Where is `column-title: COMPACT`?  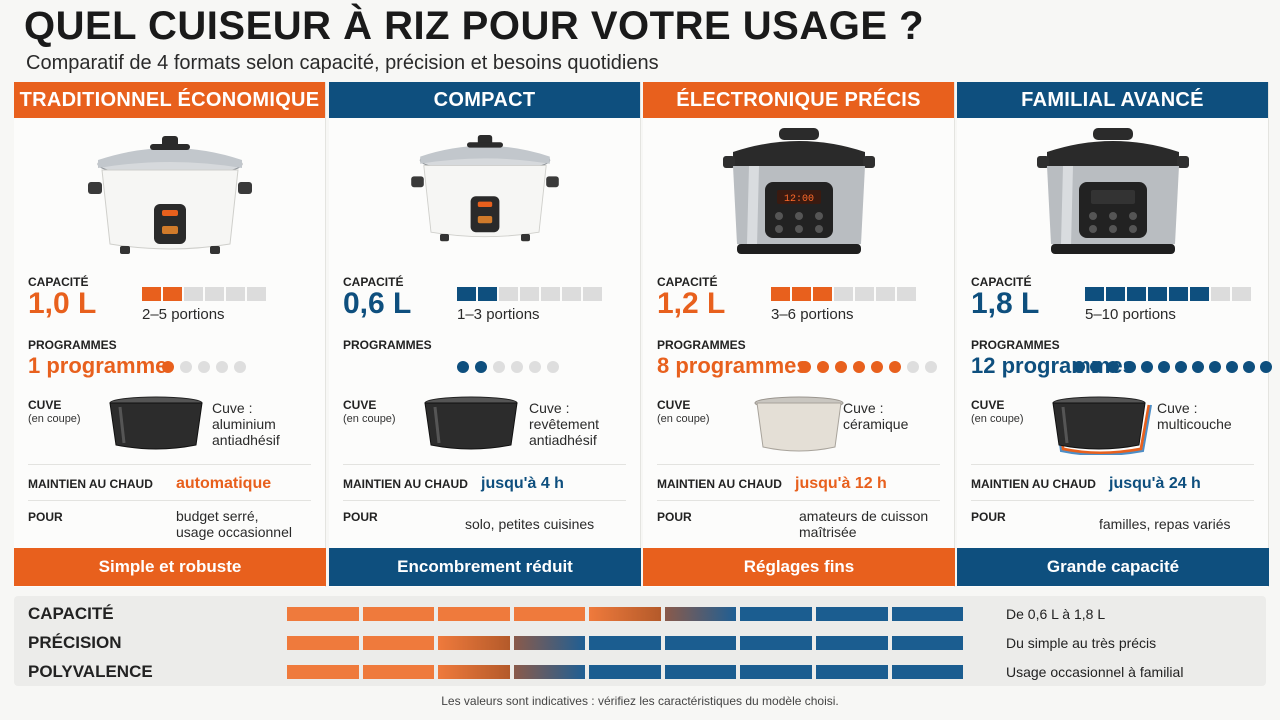
column-title: COMPACT is located at coordinates (484, 100).